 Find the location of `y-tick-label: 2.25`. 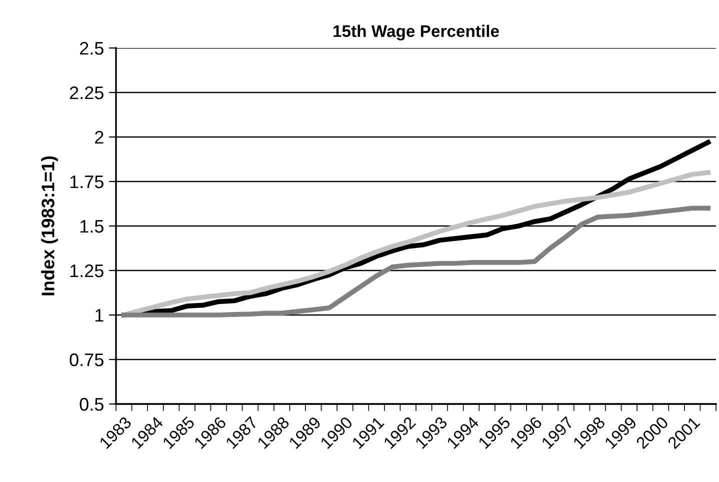

y-tick-label: 2.25 is located at coordinates (87, 93).